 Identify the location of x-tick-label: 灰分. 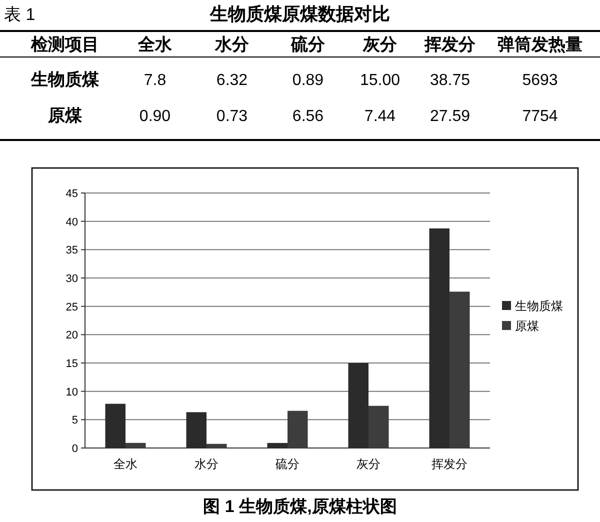
(368, 464).